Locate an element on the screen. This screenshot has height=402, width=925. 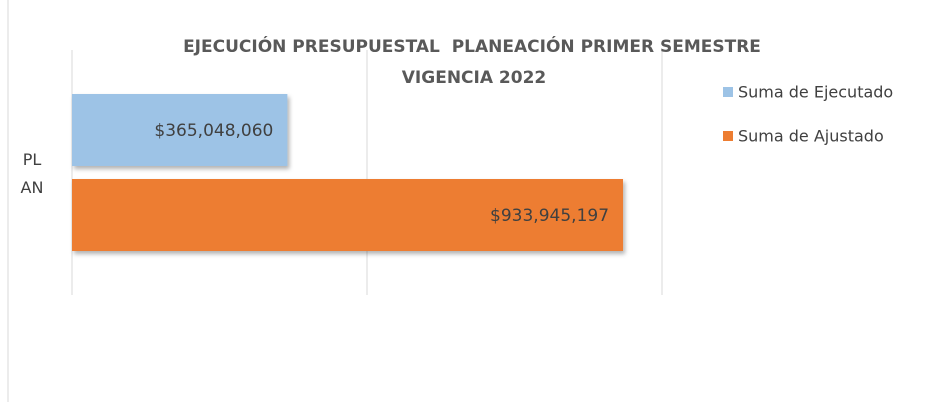
data-label: $365,048,060 is located at coordinates (213, 131).